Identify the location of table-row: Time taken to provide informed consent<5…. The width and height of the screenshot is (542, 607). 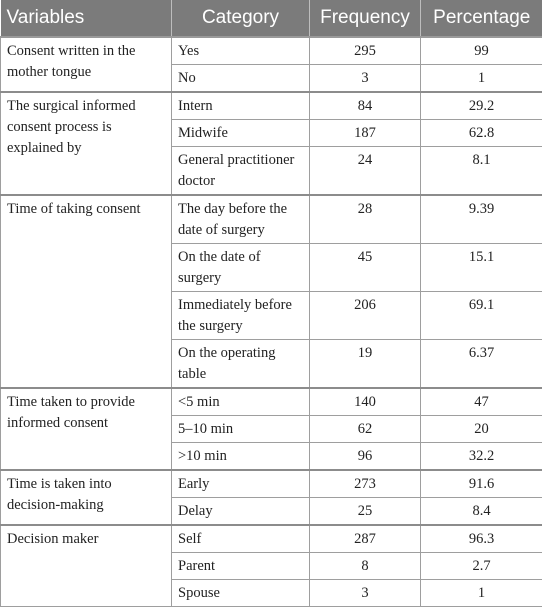
(271, 402).